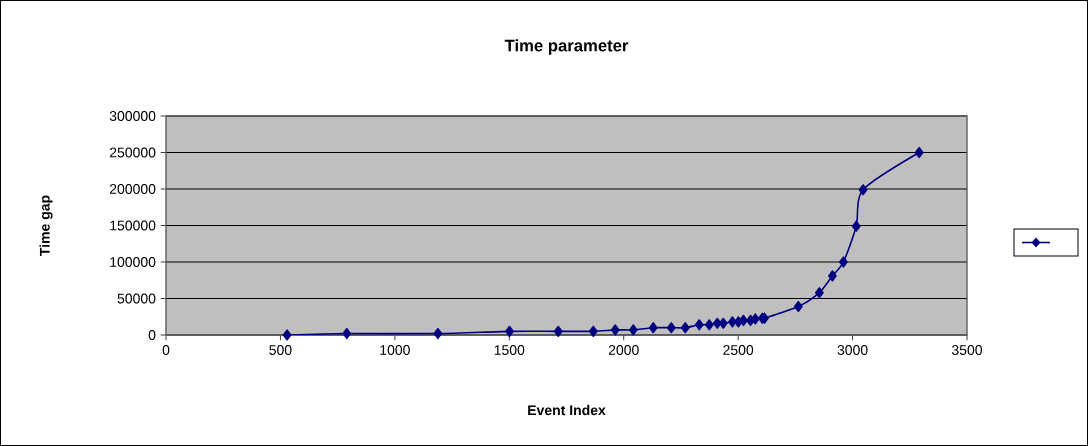  I want to click on x-tick-label: 2000, so click(623, 350).